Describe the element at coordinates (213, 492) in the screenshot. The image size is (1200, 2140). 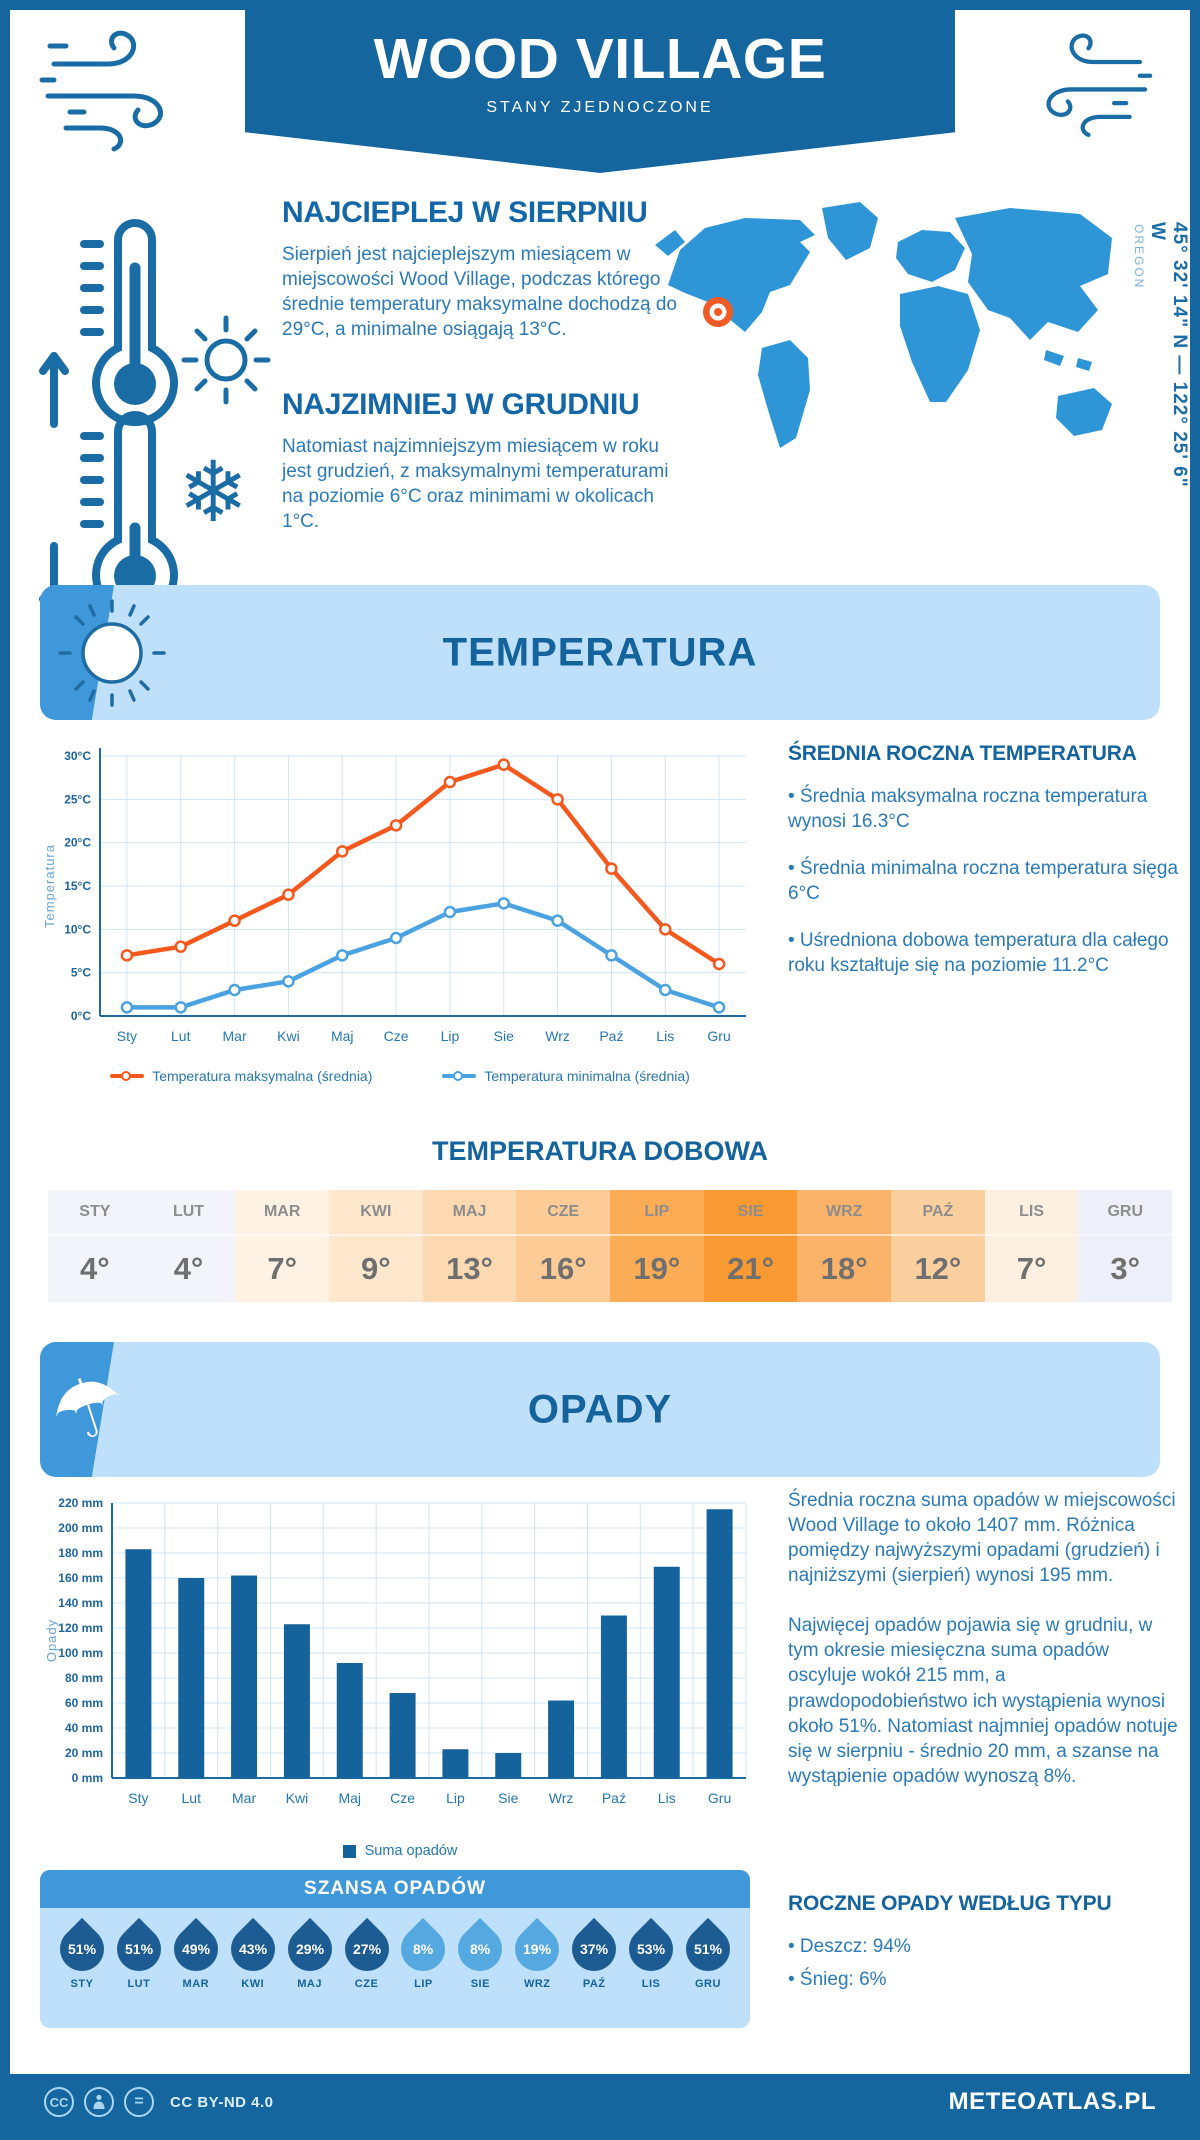
I see `snowflake-icon: ❄` at that location.